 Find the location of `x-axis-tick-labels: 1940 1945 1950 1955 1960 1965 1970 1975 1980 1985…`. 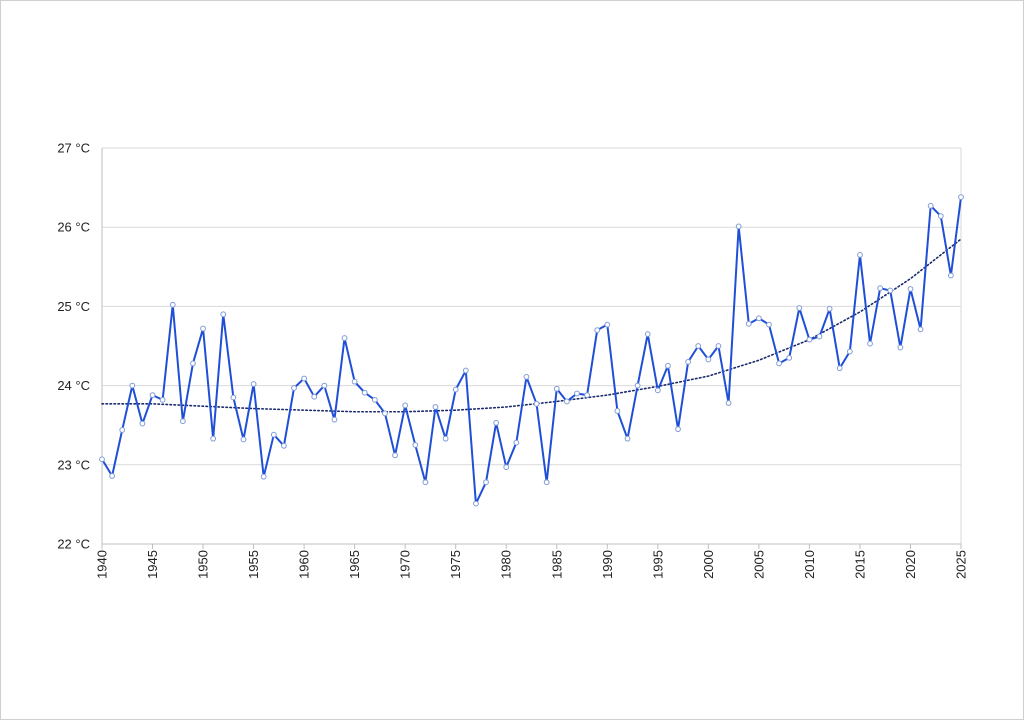

x-axis-tick-labels: 1940 1945 1950 1955 1960 1965 1970 1975 1980 1985… is located at coordinates (532, 564).